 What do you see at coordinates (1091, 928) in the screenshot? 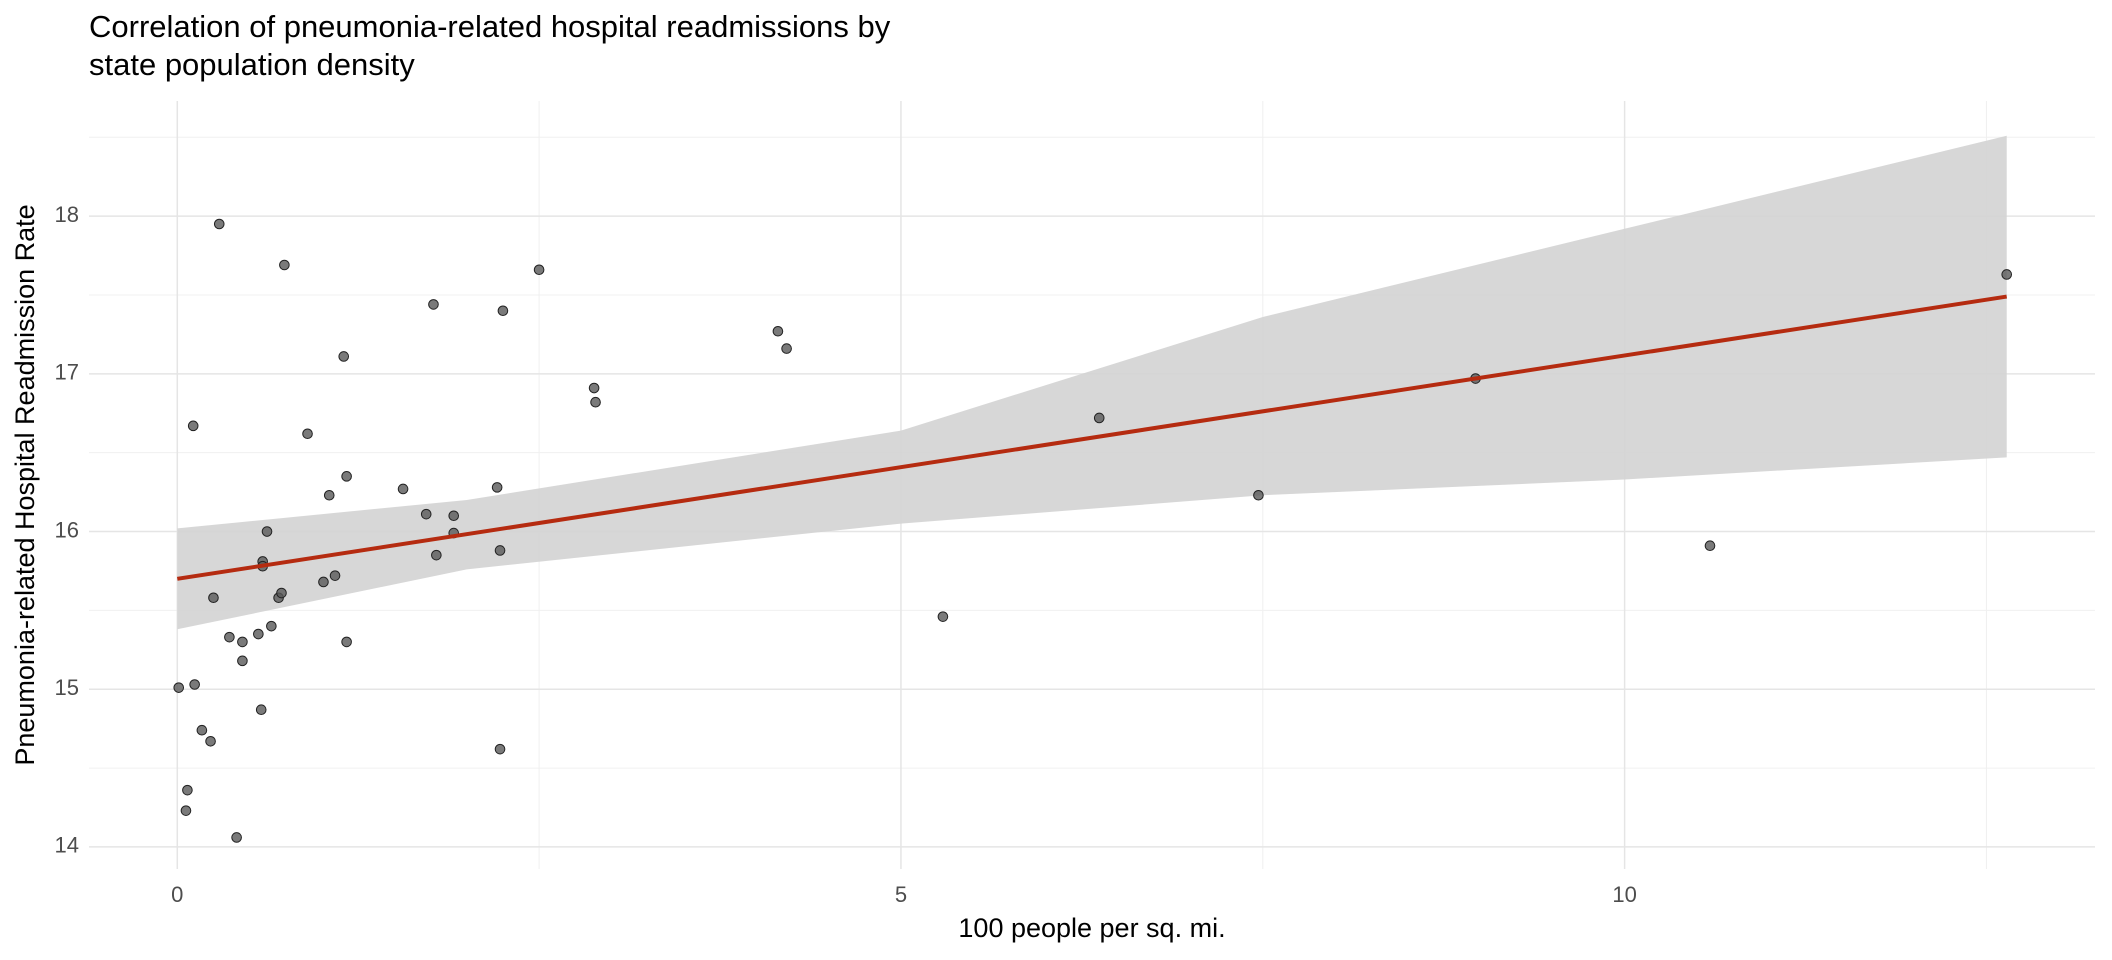
I see `x-axis-label: 100 people per sq. mi.` at bounding box center [1091, 928].